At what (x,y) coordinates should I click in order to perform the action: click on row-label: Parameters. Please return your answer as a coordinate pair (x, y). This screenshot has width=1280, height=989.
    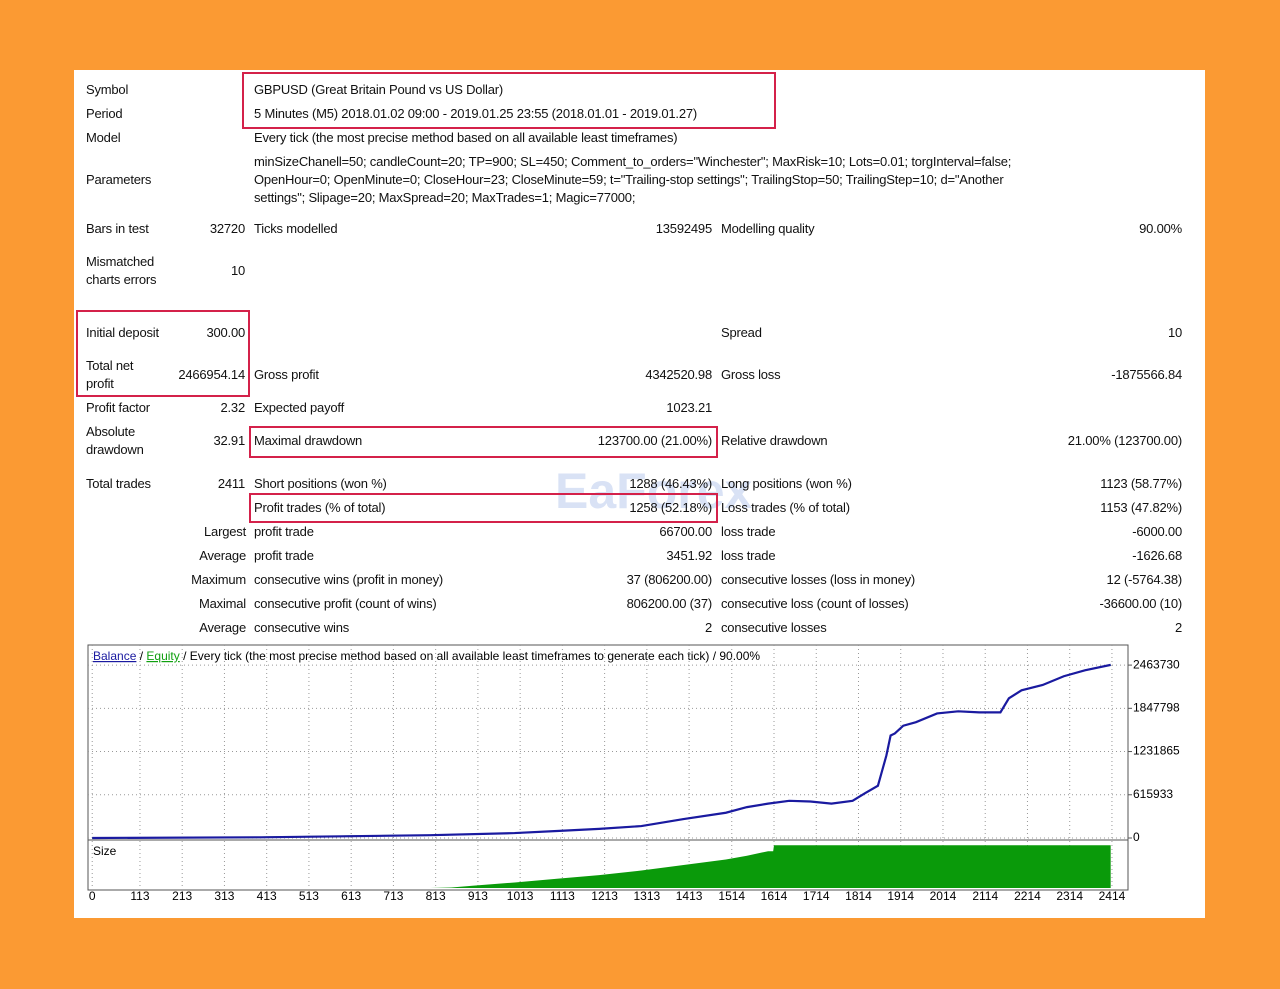
    Looking at the image, I should click on (119, 179).